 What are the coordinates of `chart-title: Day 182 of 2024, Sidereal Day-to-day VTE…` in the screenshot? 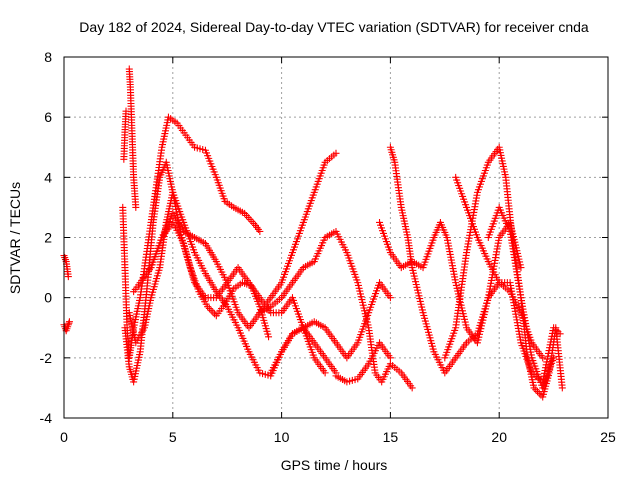 It's located at (334, 27).